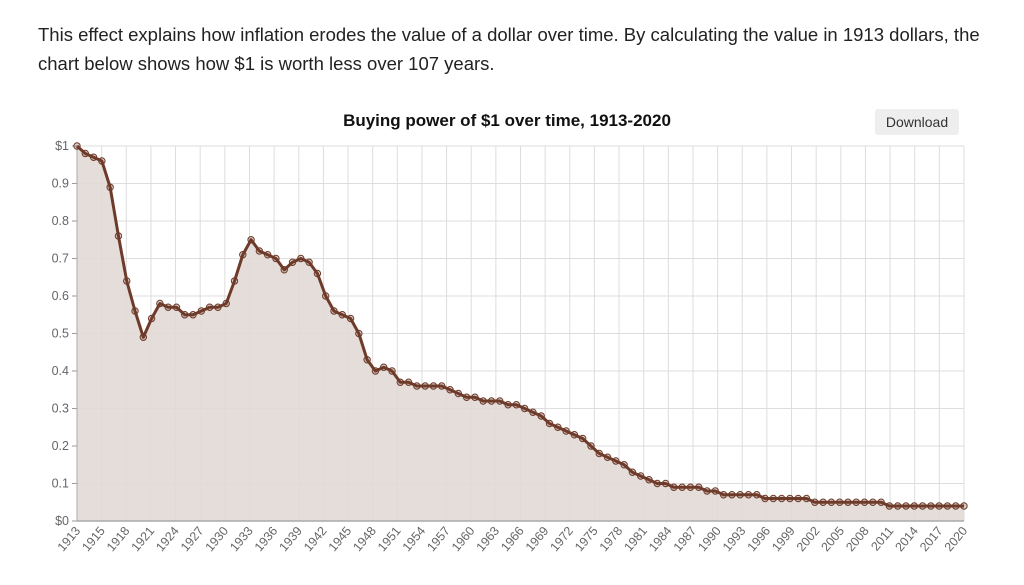 The width and height of the screenshot is (1024, 585). What do you see at coordinates (60, 296) in the screenshot?
I see `y-tick-label: 0.6` at bounding box center [60, 296].